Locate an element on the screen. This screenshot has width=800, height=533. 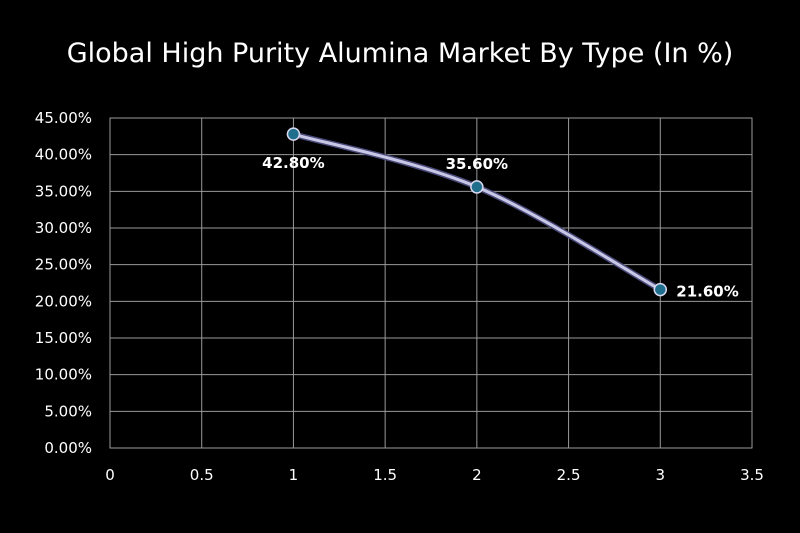
y-tick-label: 0.00% is located at coordinates (68, 448).